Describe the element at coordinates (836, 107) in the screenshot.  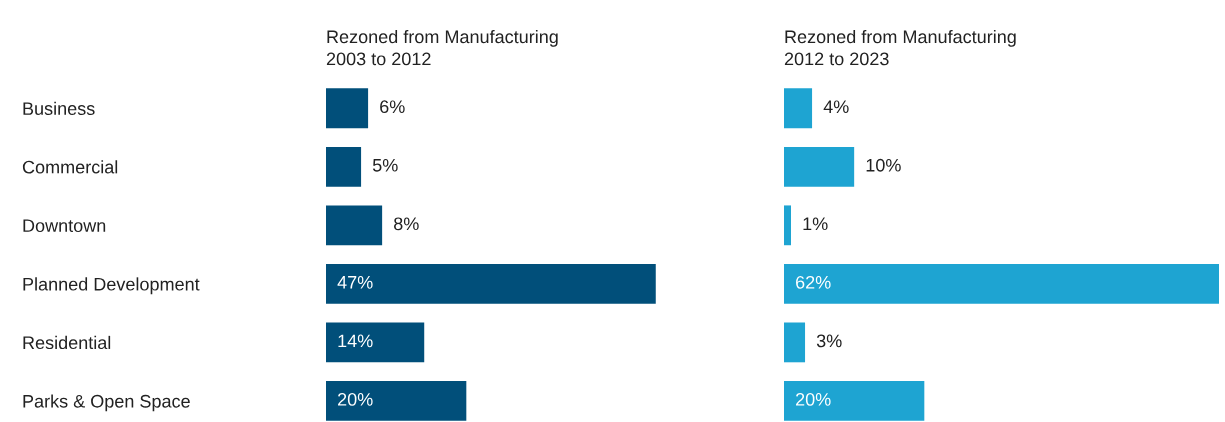
I see `data-label: 4%` at that location.